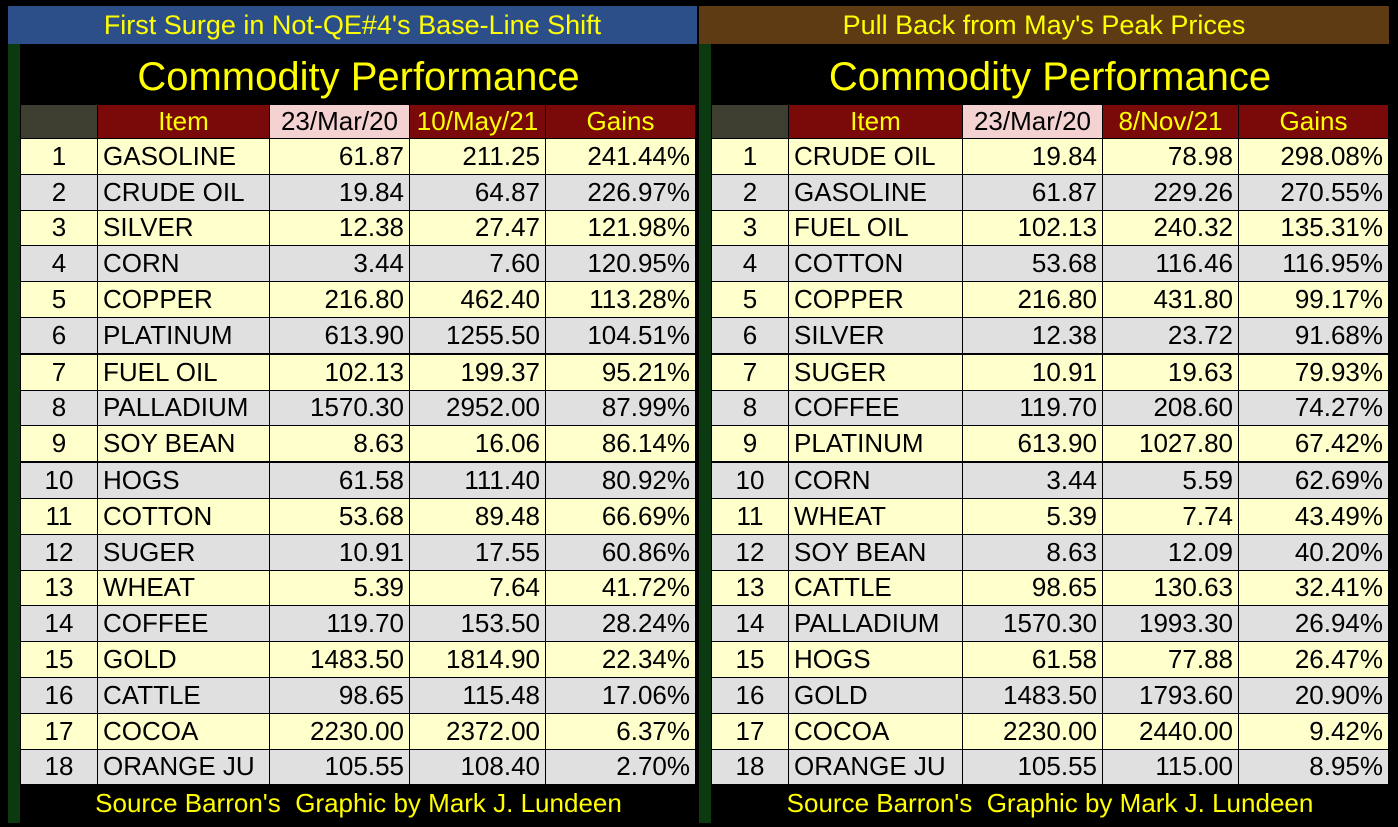 This screenshot has height=827, width=1398. Describe the element at coordinates (358, 408) in the screenshot. I see `table-row: 8 PALLADIUM 1570.30 2952.00 87.99%` at that location.